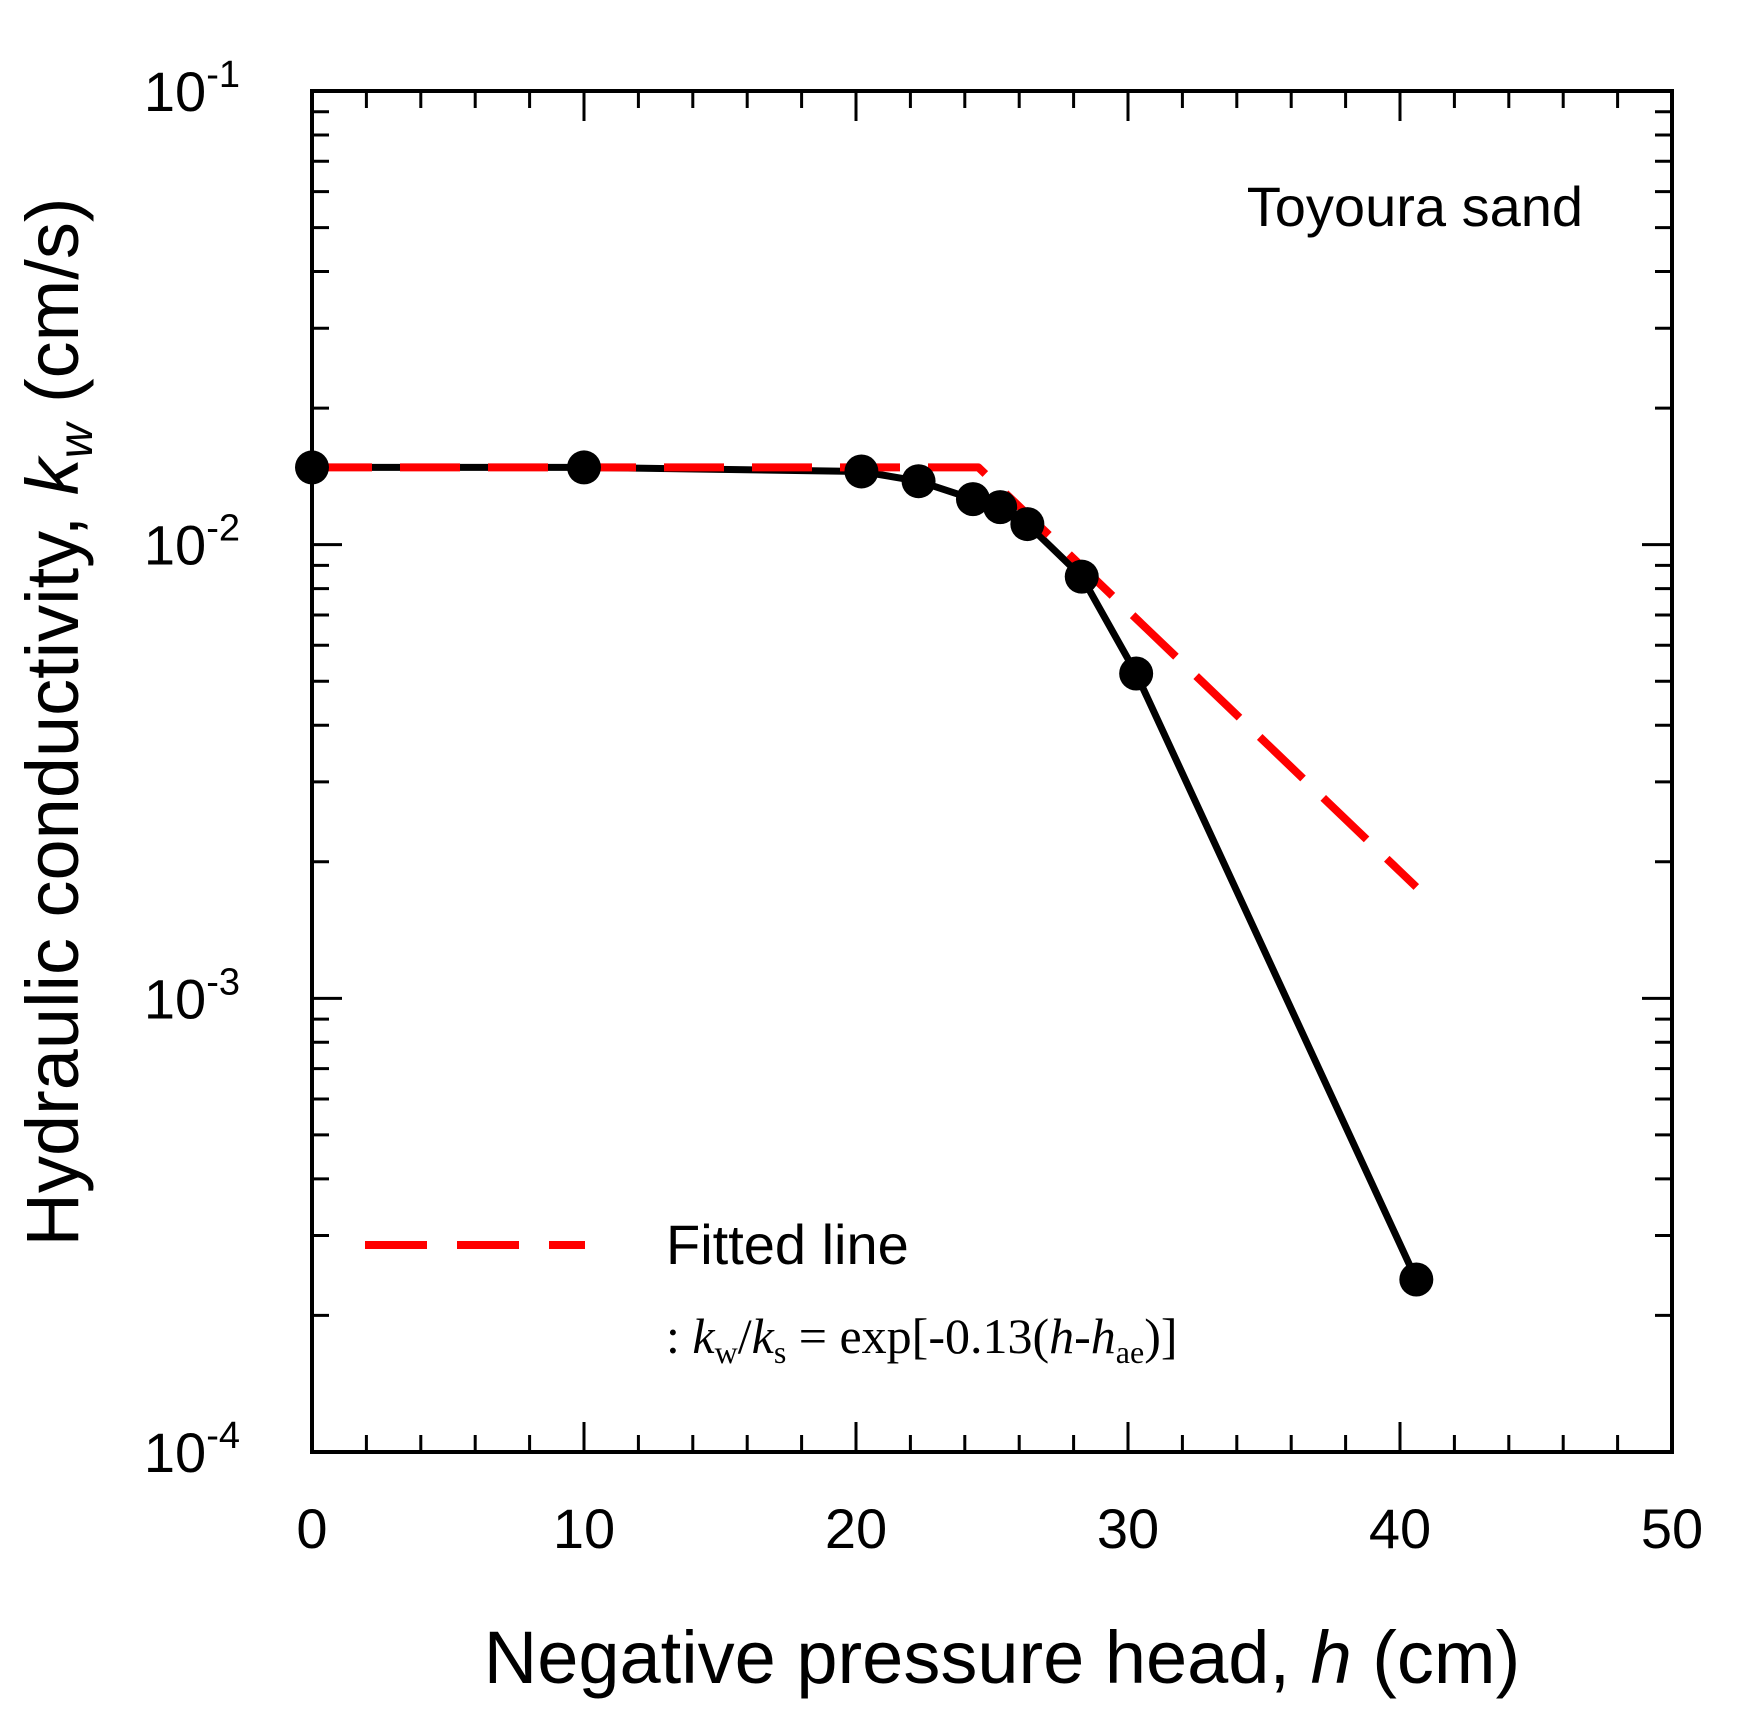 The image size is (1739, 1722). Describe the element at coordinates (922, 1339) in the screenshot. I see `legend-equation: : kw/ks = exp[-0.13(h-hae)]` at that location.